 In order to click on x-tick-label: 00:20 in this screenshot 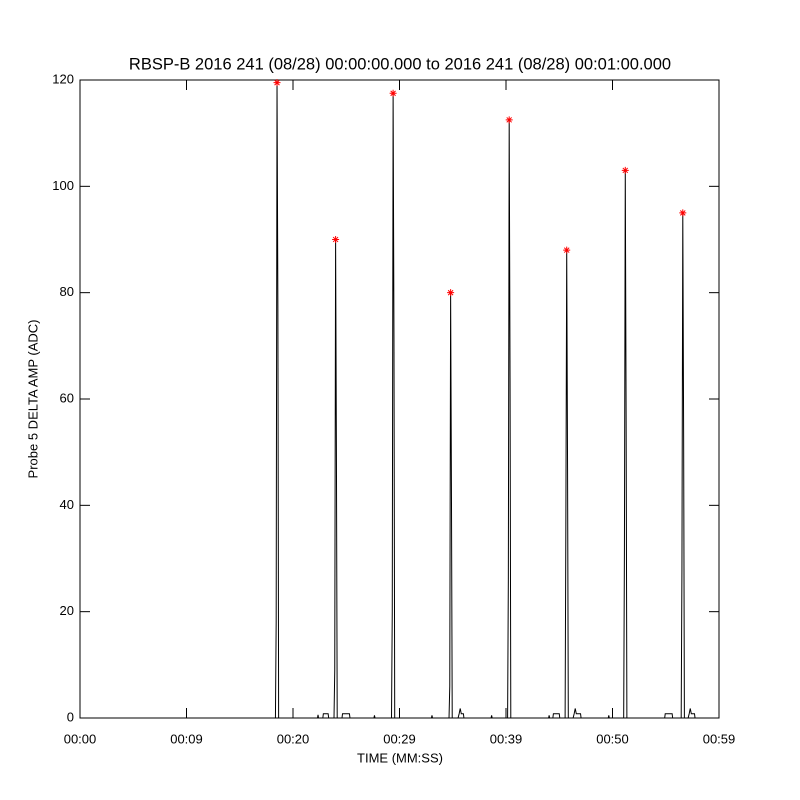, I will do `click(293, 738)`.